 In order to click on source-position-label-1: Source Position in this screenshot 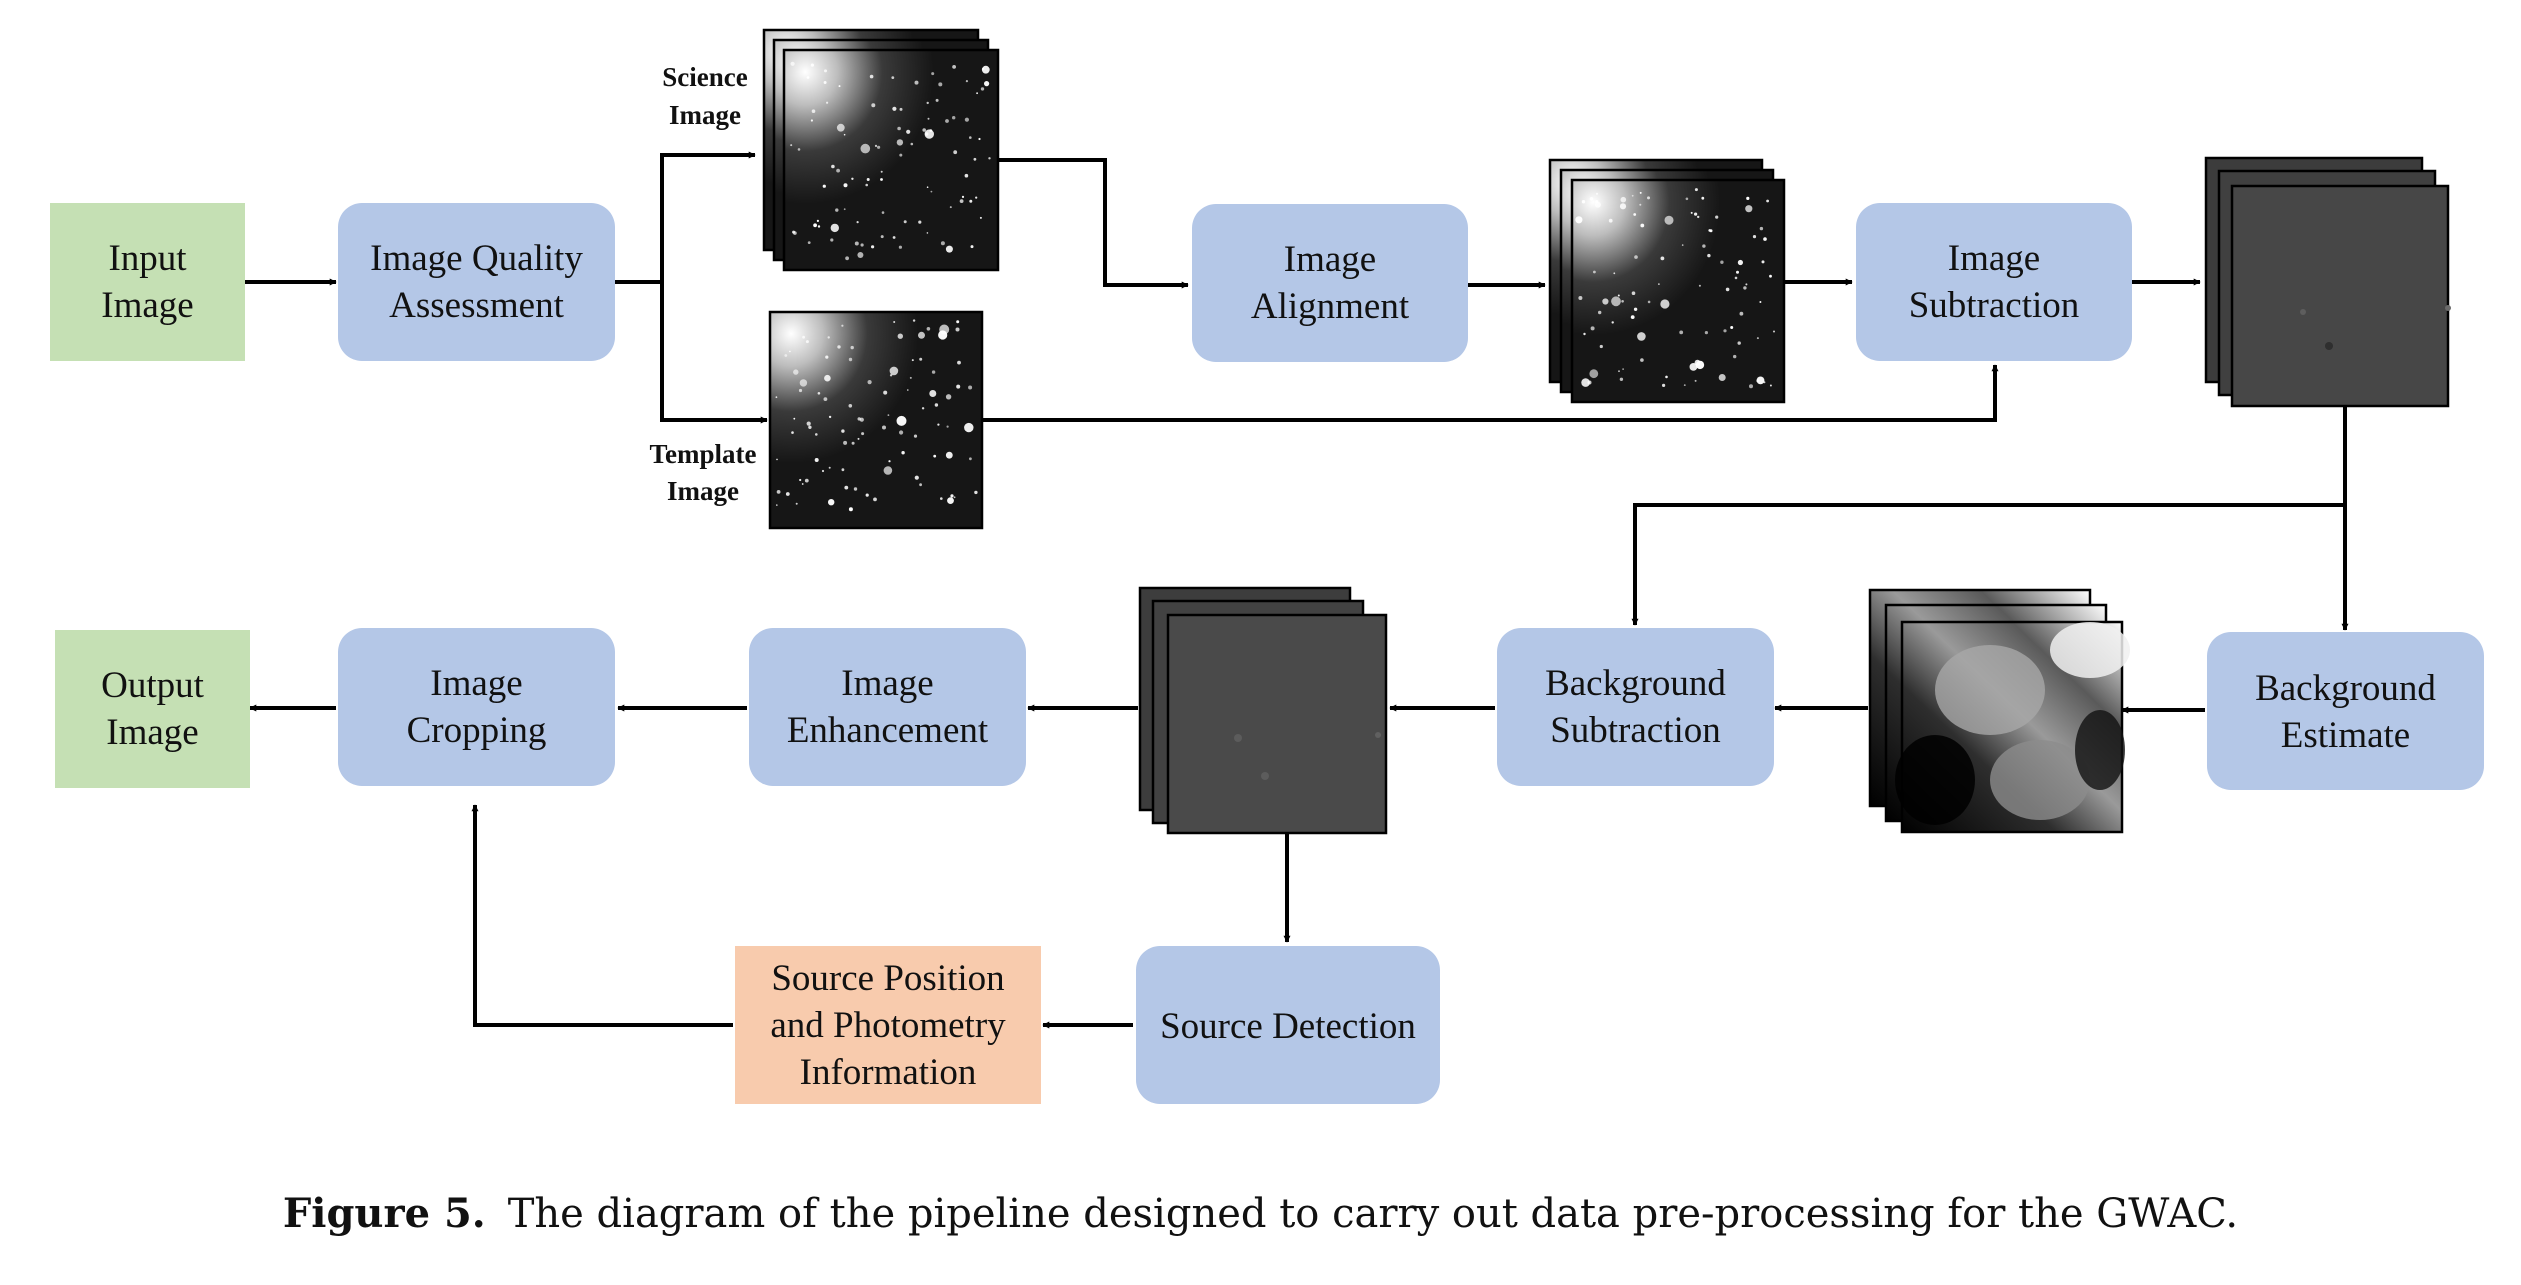, I will do `click(887, 978)`.